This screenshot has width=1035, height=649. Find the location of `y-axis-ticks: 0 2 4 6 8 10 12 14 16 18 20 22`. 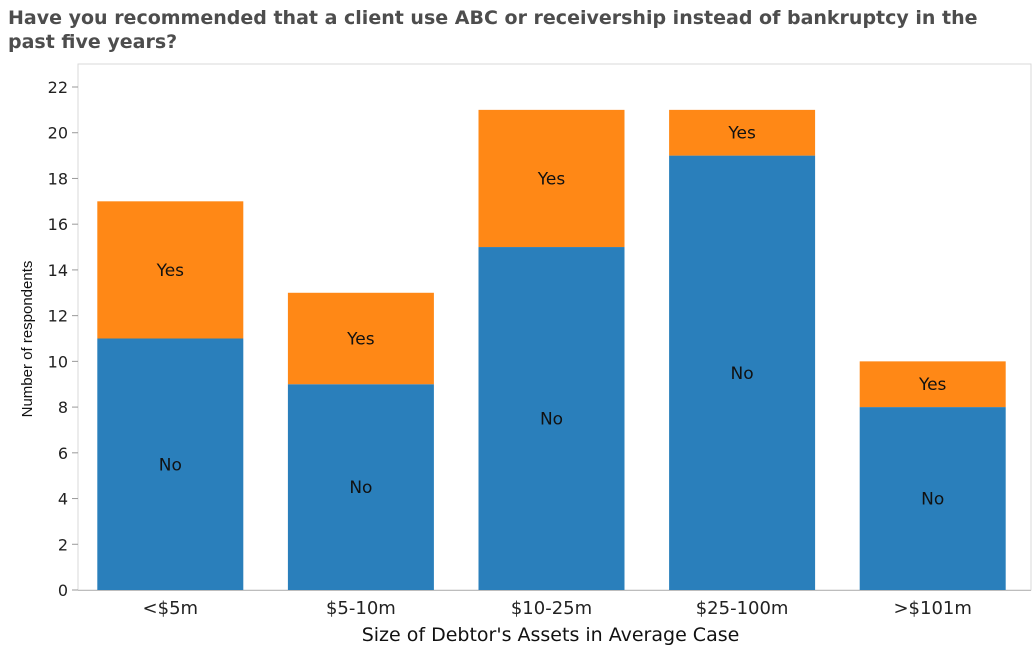

y-axis-ticks: 0 2 4 6 8 10 12 14 16 18 20 22 is located at coordinates (63, 339).